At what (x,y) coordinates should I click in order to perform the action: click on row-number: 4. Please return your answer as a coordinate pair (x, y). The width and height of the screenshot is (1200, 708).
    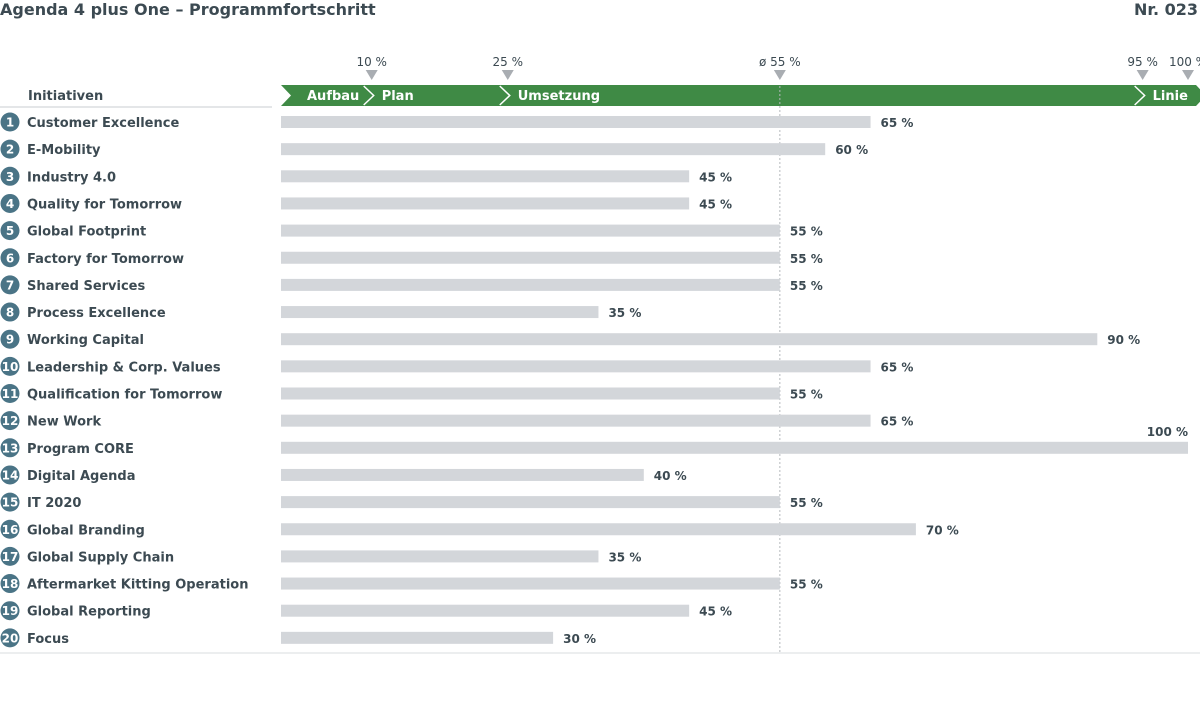
    Looking at the image, I should click on (10, 204).